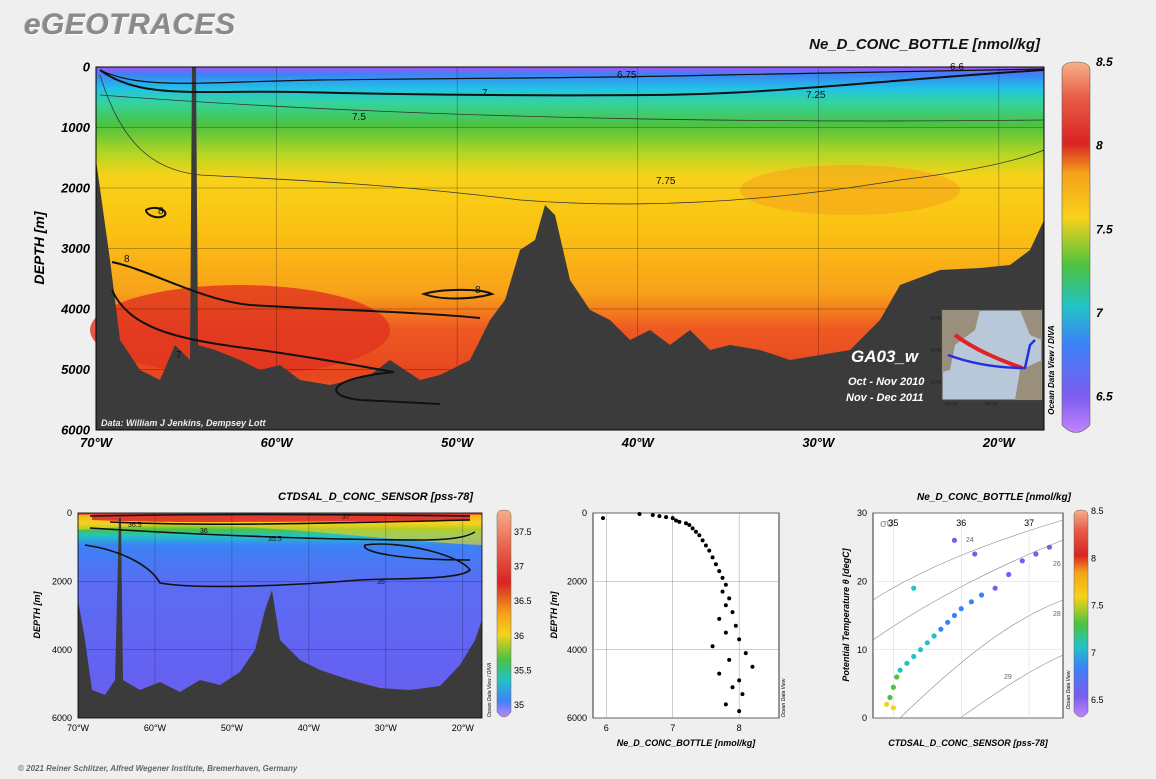  I want to click on colorbar-tick-label: 36.5, so click(523, 601).